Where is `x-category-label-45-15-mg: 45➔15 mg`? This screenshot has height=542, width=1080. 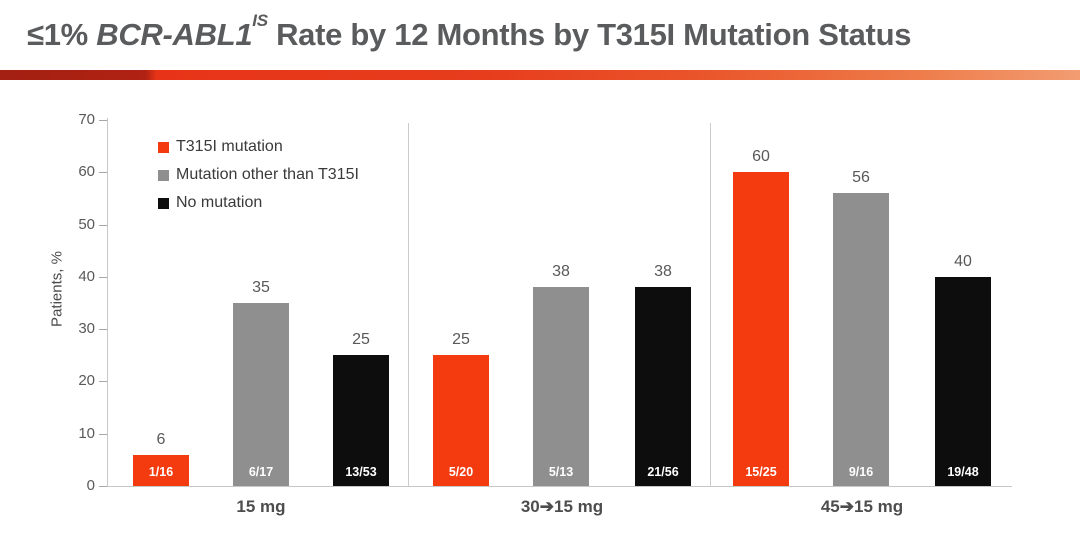
x-category-label-45-15-mg: 45➔15 mg is located at coordinates (862, 506).